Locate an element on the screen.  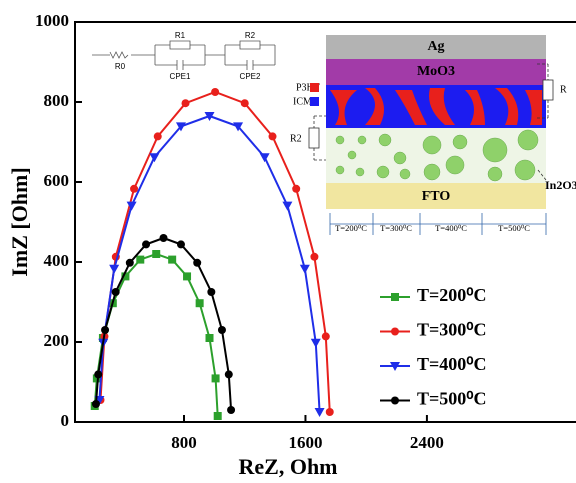
circuit-label: R0 is located at coordinates (120, 66).